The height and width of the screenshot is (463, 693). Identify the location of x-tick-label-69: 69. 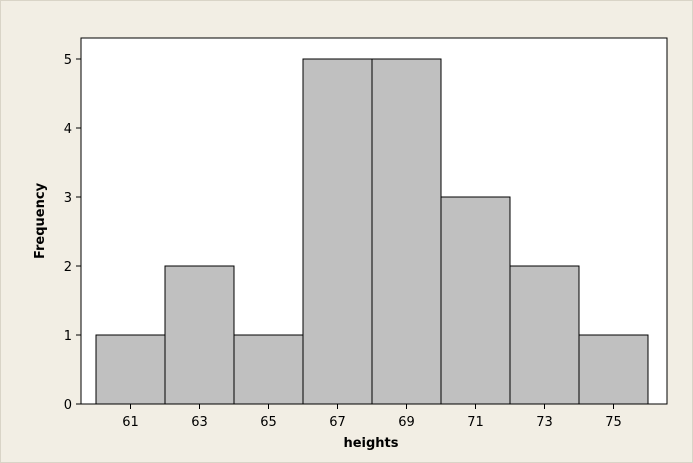
(406, 422).